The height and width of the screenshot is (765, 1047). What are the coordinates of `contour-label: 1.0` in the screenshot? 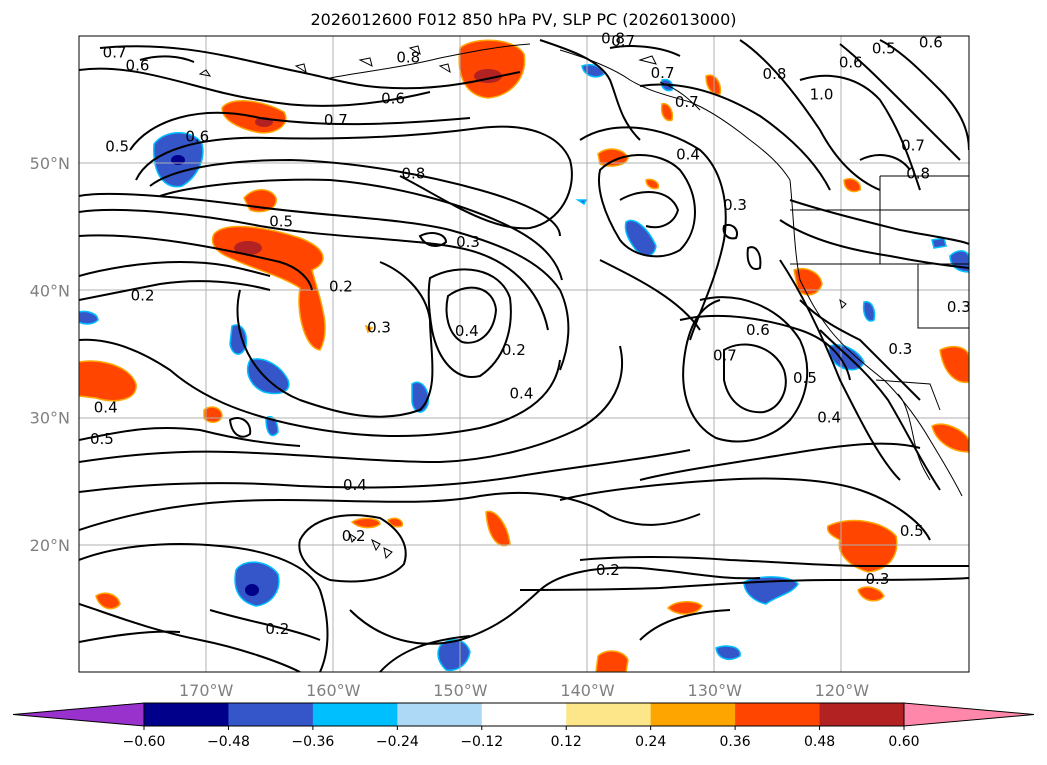 It's located at (822, 95).